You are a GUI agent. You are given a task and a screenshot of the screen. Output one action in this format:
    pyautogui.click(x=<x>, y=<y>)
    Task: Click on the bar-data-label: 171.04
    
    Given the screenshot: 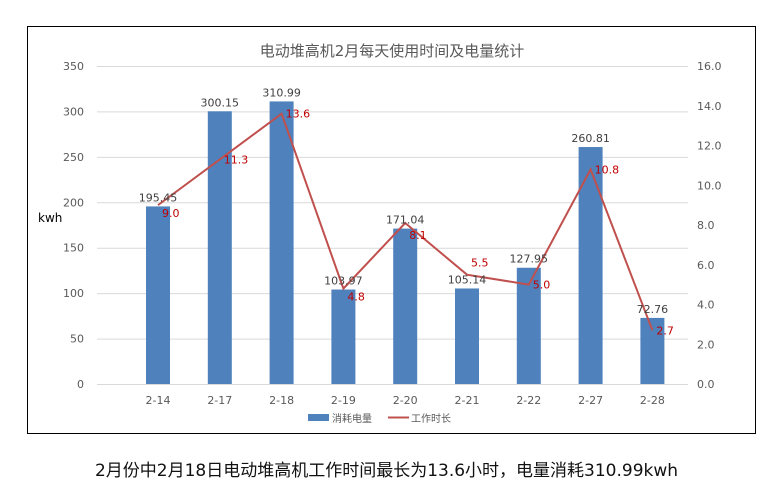 What is the action you would take?
    pyautogui.click(x=405, y=220)
    